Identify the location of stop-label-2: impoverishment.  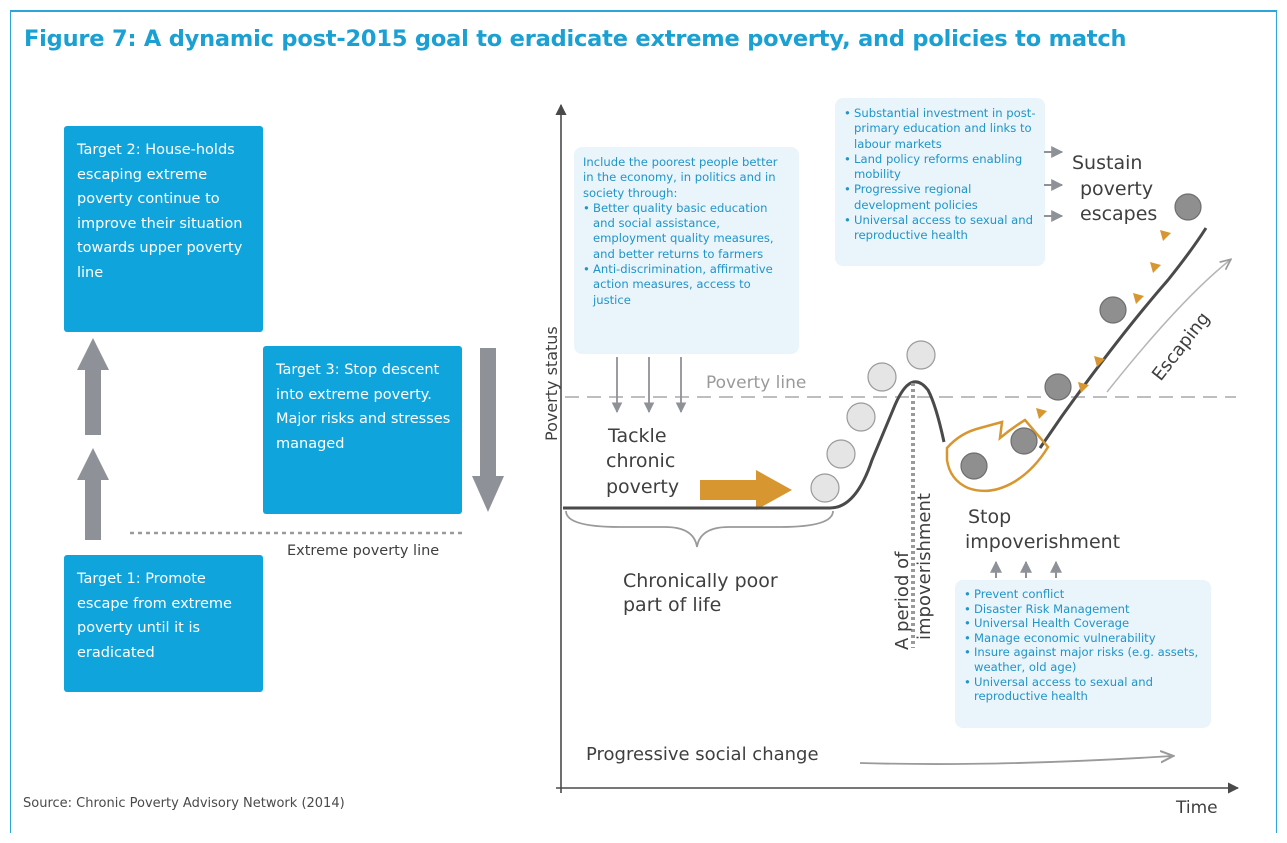
(1043, 542).